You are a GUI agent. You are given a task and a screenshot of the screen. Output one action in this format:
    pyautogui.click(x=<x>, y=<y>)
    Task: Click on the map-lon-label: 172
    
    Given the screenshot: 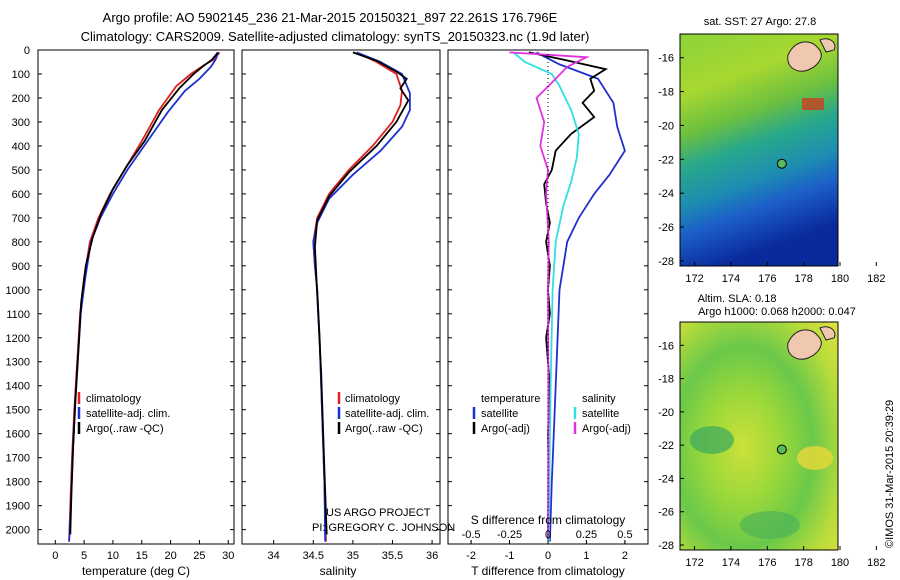 What is the action you would take?
    pyautogui.click(x=694, y=563)
    